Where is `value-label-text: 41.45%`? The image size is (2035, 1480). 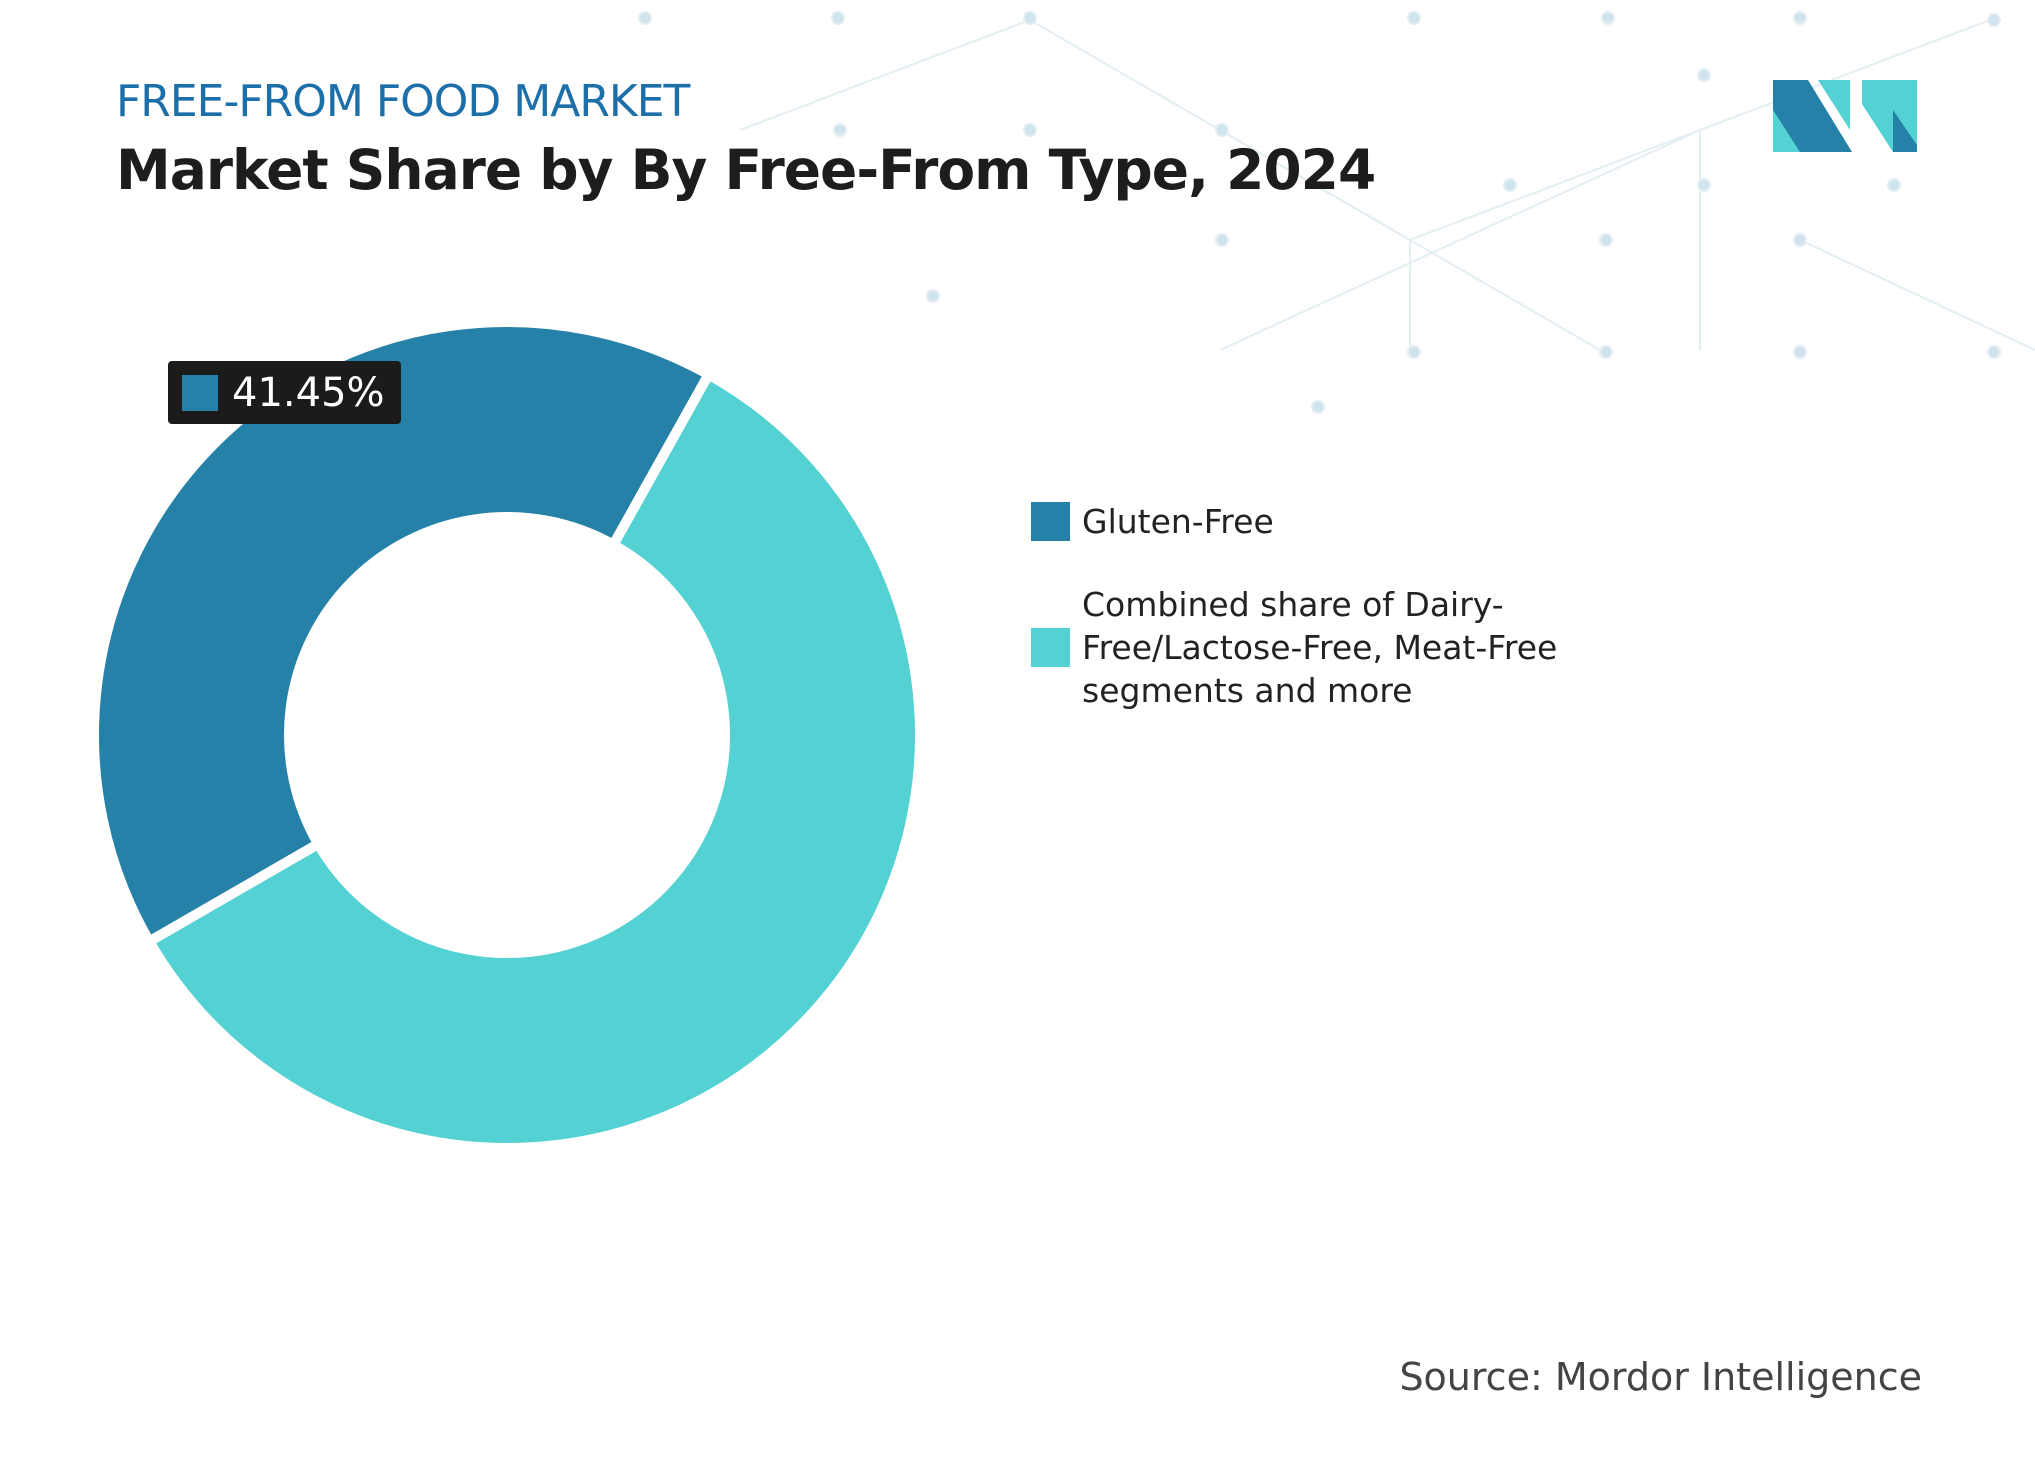 value-label-text: 41.45% is located at coordinates (308, 392).